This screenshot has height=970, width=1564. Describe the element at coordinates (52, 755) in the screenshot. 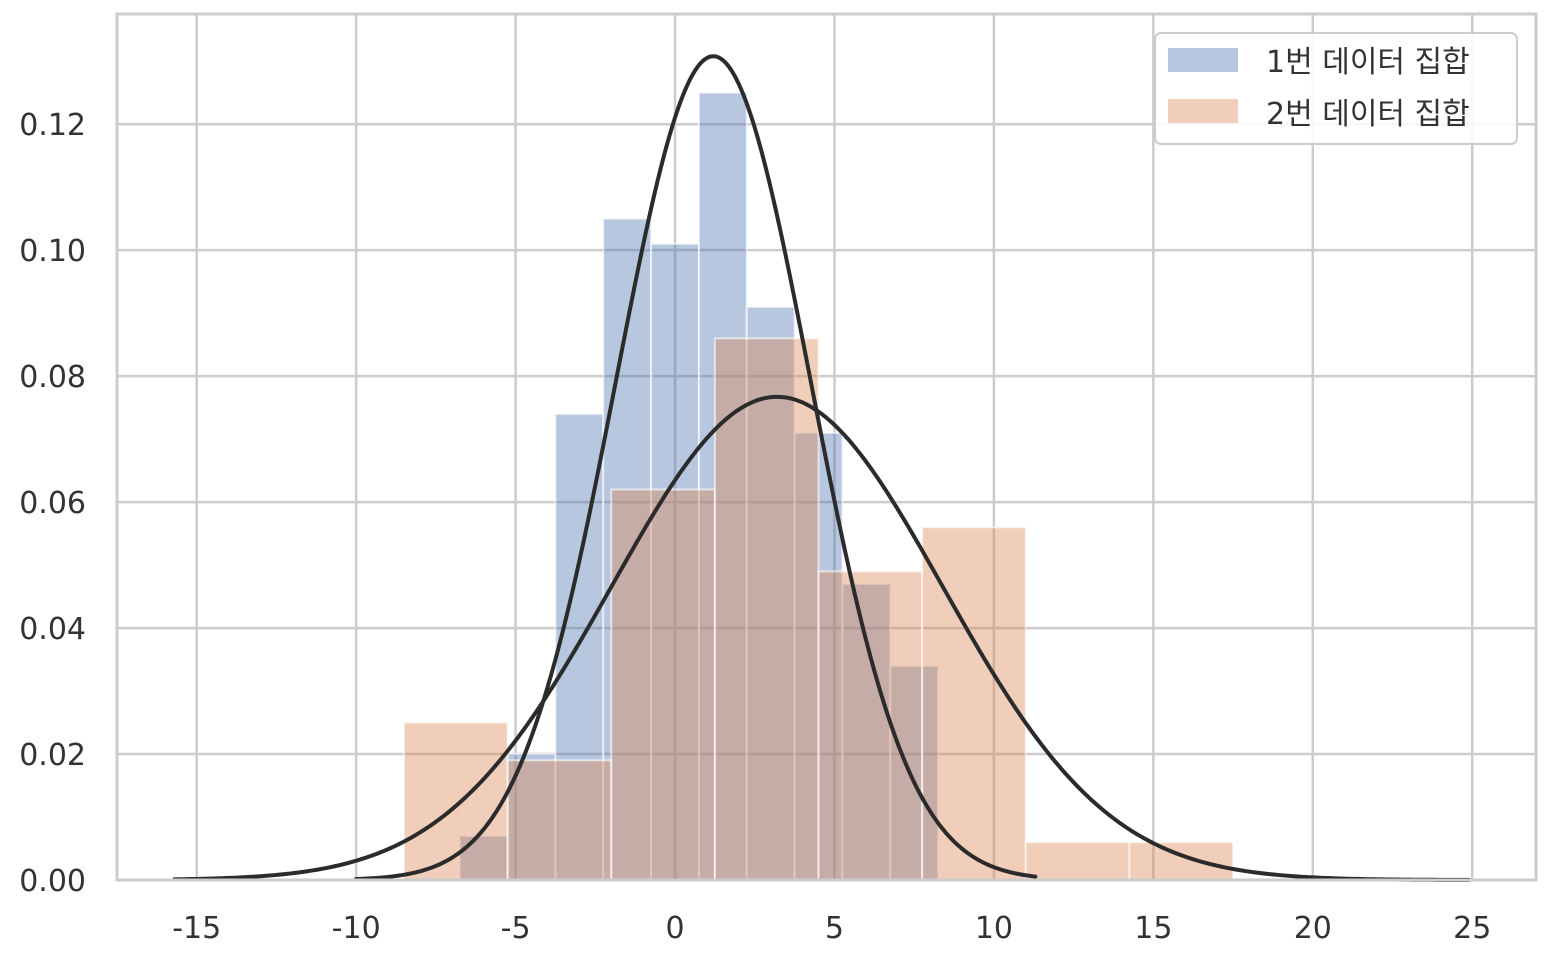

I see `y-tick-label-1: 0.02` at that location.